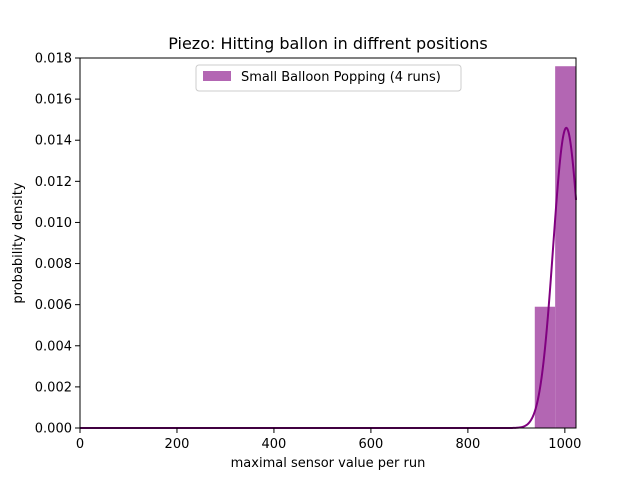 The height and width of the screenshot is (480, 640). Describe the element at coordinates (53, 305) in the screenshot. I see `y-tick-label-3: 0.006` at that location.